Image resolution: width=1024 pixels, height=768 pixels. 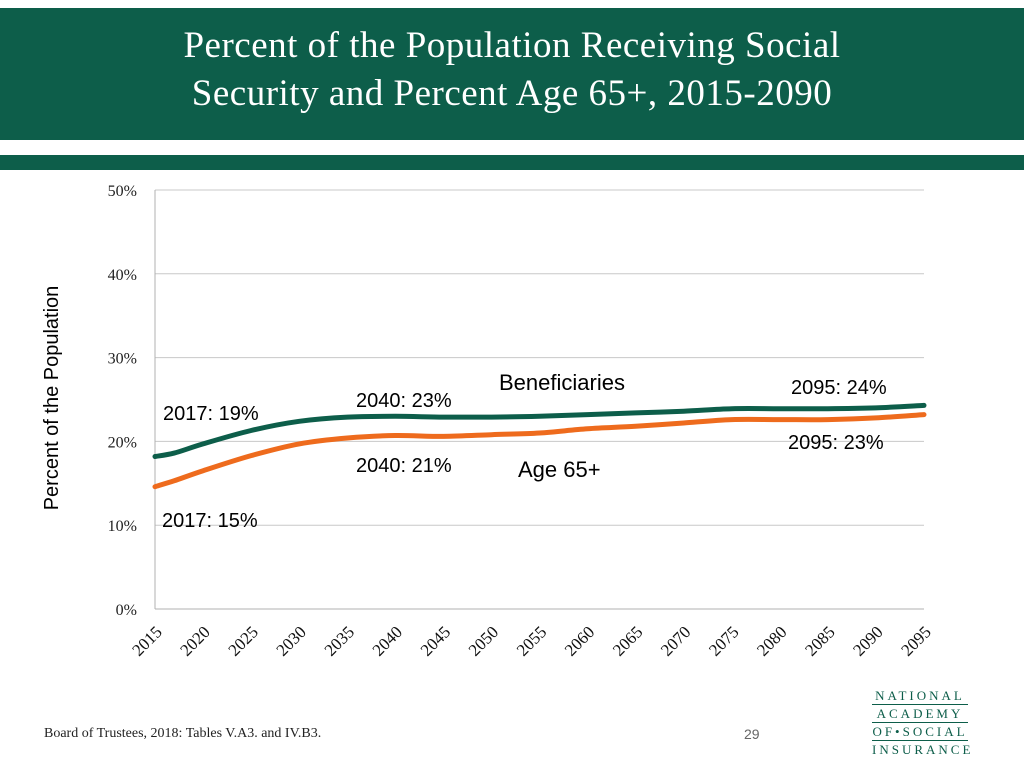 I want to click on annotation-age-2095: 2095: 23%, so click(x=836, y=443).